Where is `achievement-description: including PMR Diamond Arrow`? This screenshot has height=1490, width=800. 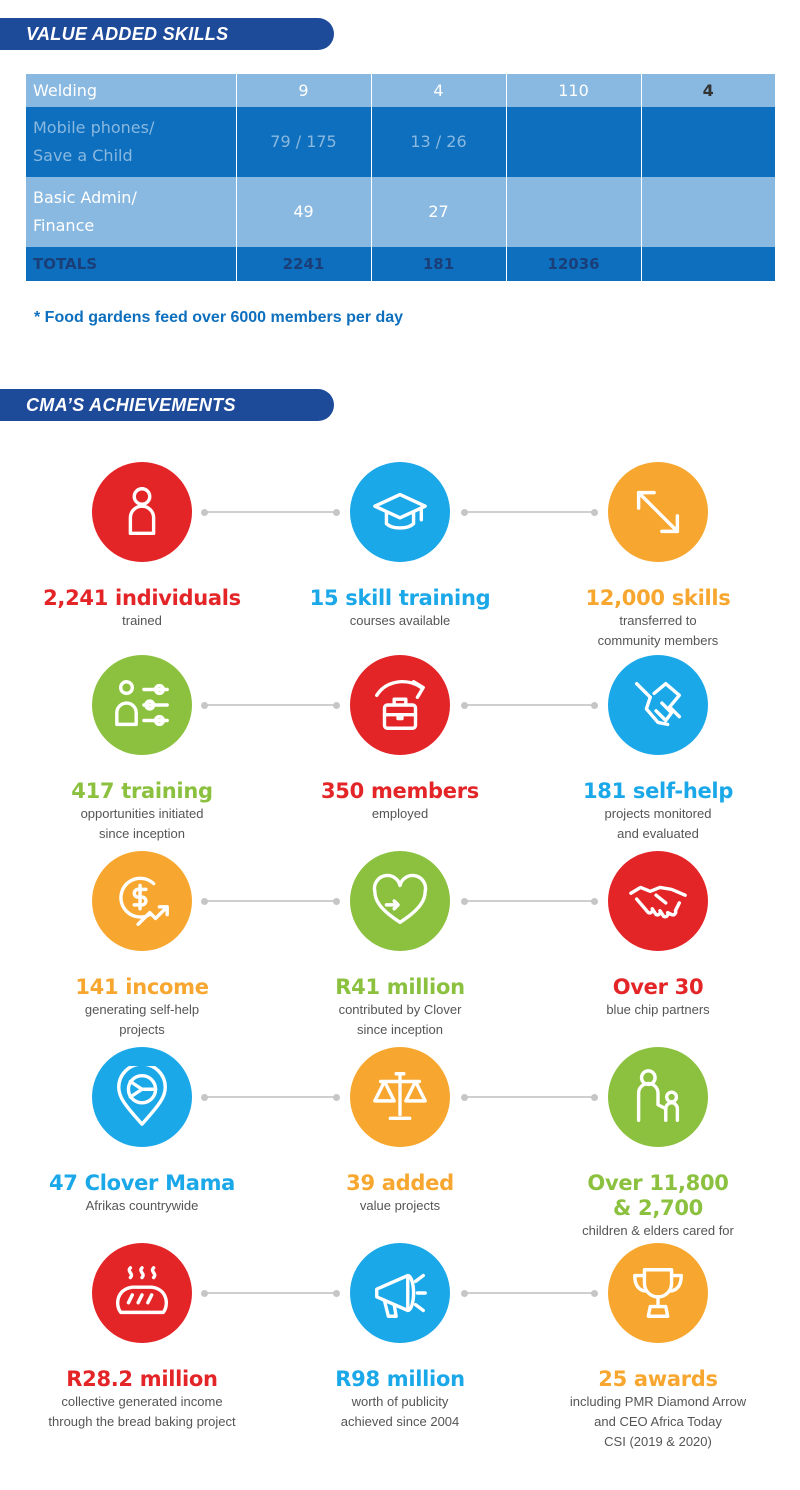
achievement-description: including PMR Diamond Arrow is located at coordinates (658, 1401).